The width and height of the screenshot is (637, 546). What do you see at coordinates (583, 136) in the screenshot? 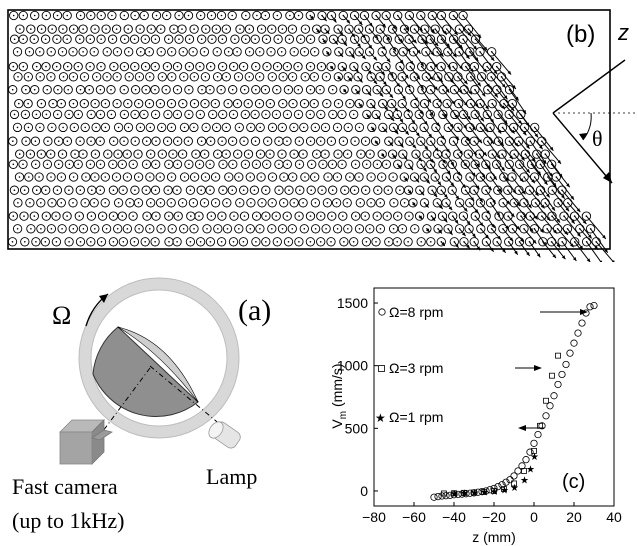
I see `theta-arc-arrow` at bounding box center [583, 136].